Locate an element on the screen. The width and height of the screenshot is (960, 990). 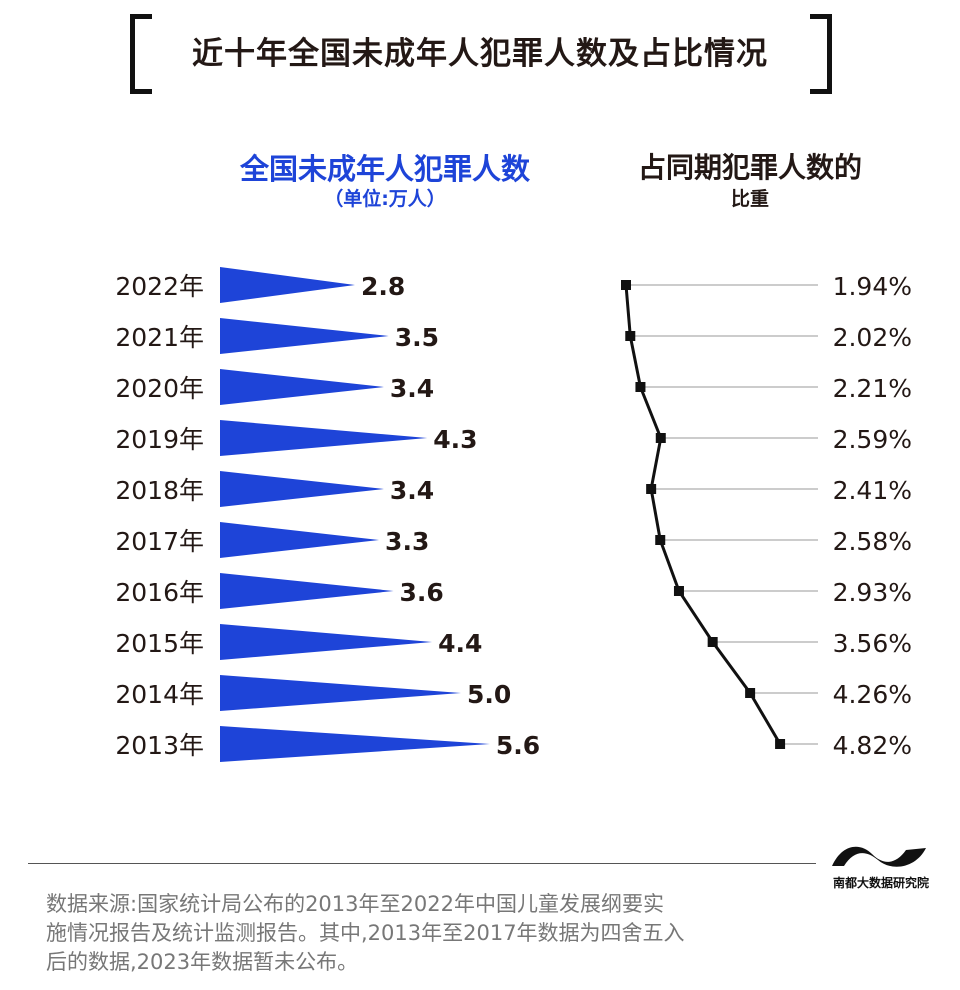
bar-value-label: 3.5 is located at coordinates (417, 337).